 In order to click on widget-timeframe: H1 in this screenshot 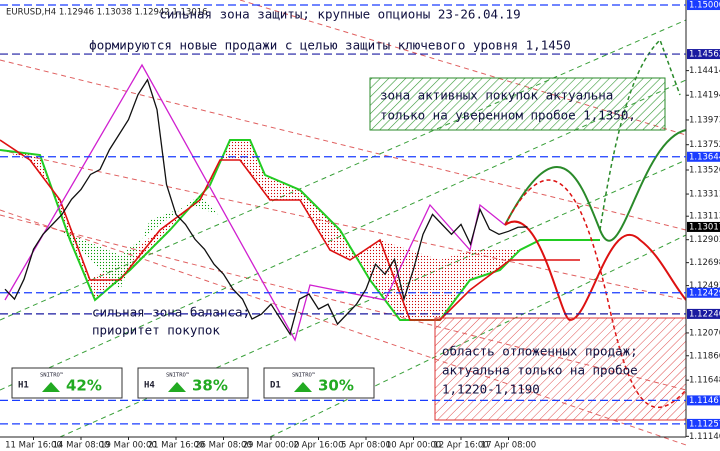, I will do `click(23, 386)`.